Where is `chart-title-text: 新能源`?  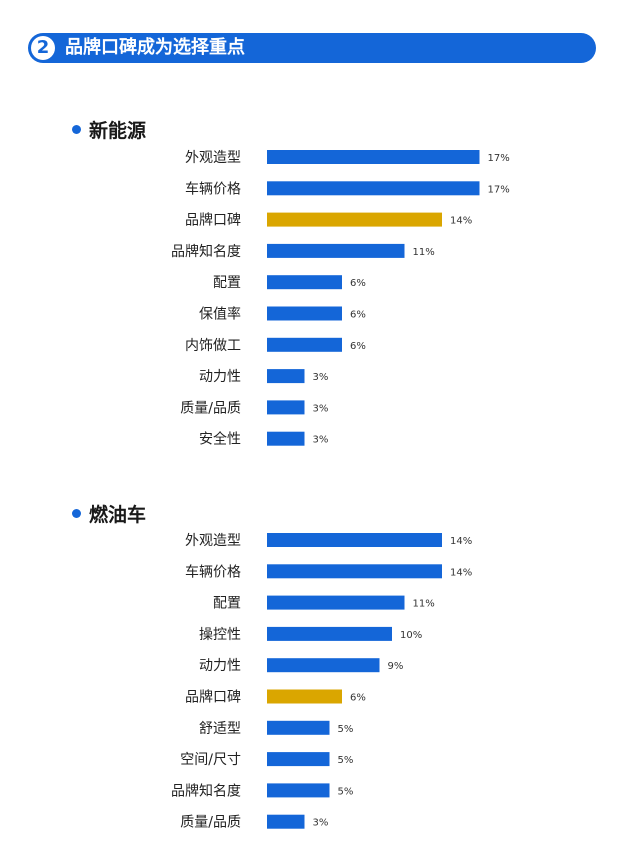 chart-title-text: 新能源 is located at coordinates (118, 131).